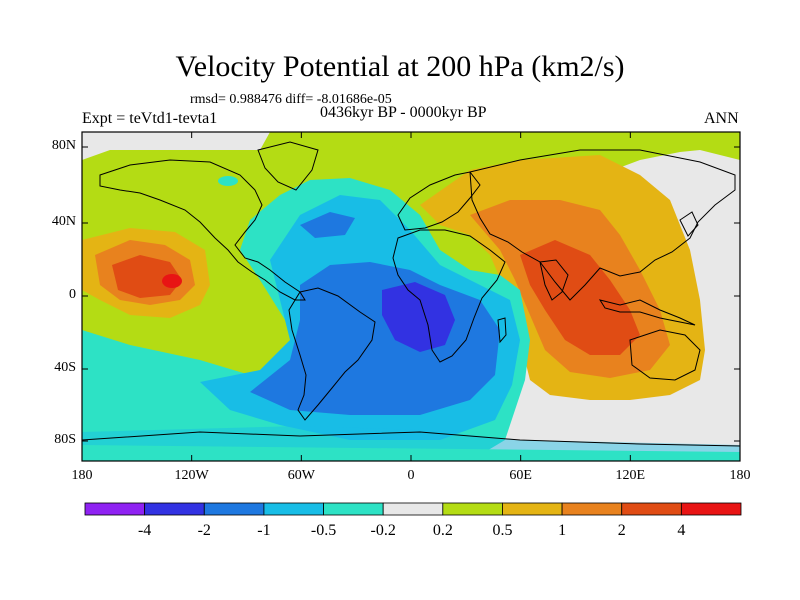 The image size is (800, 600). I want to click on lat-label: 80N, so click(63, 145).